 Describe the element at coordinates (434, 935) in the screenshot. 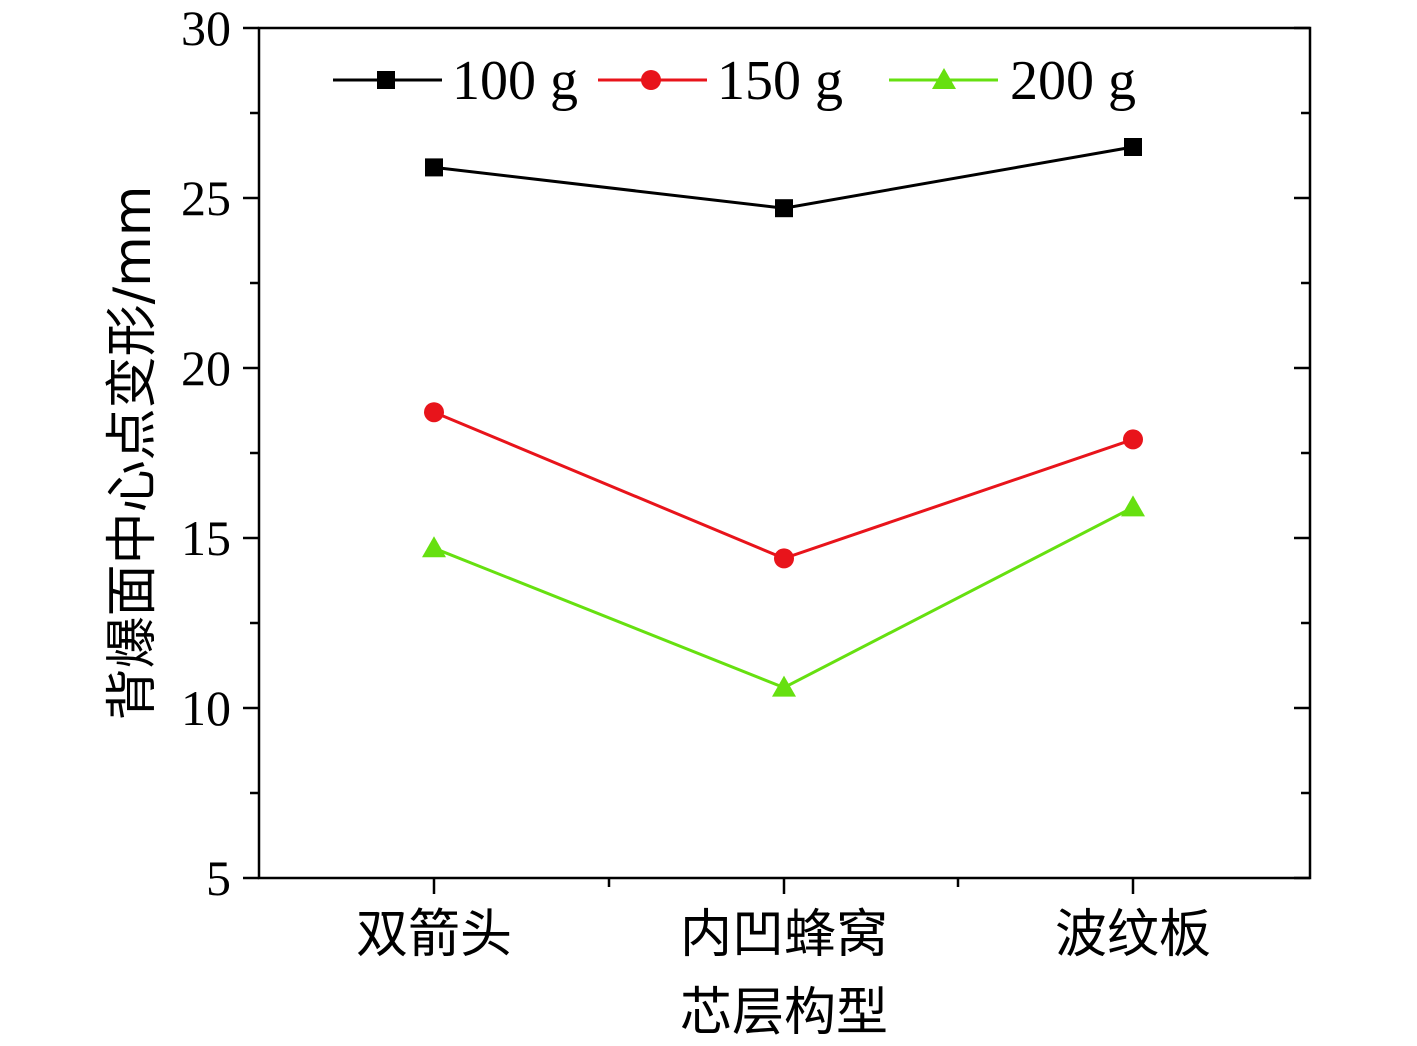

I see `x-tick-label: 双箭头` at that location.